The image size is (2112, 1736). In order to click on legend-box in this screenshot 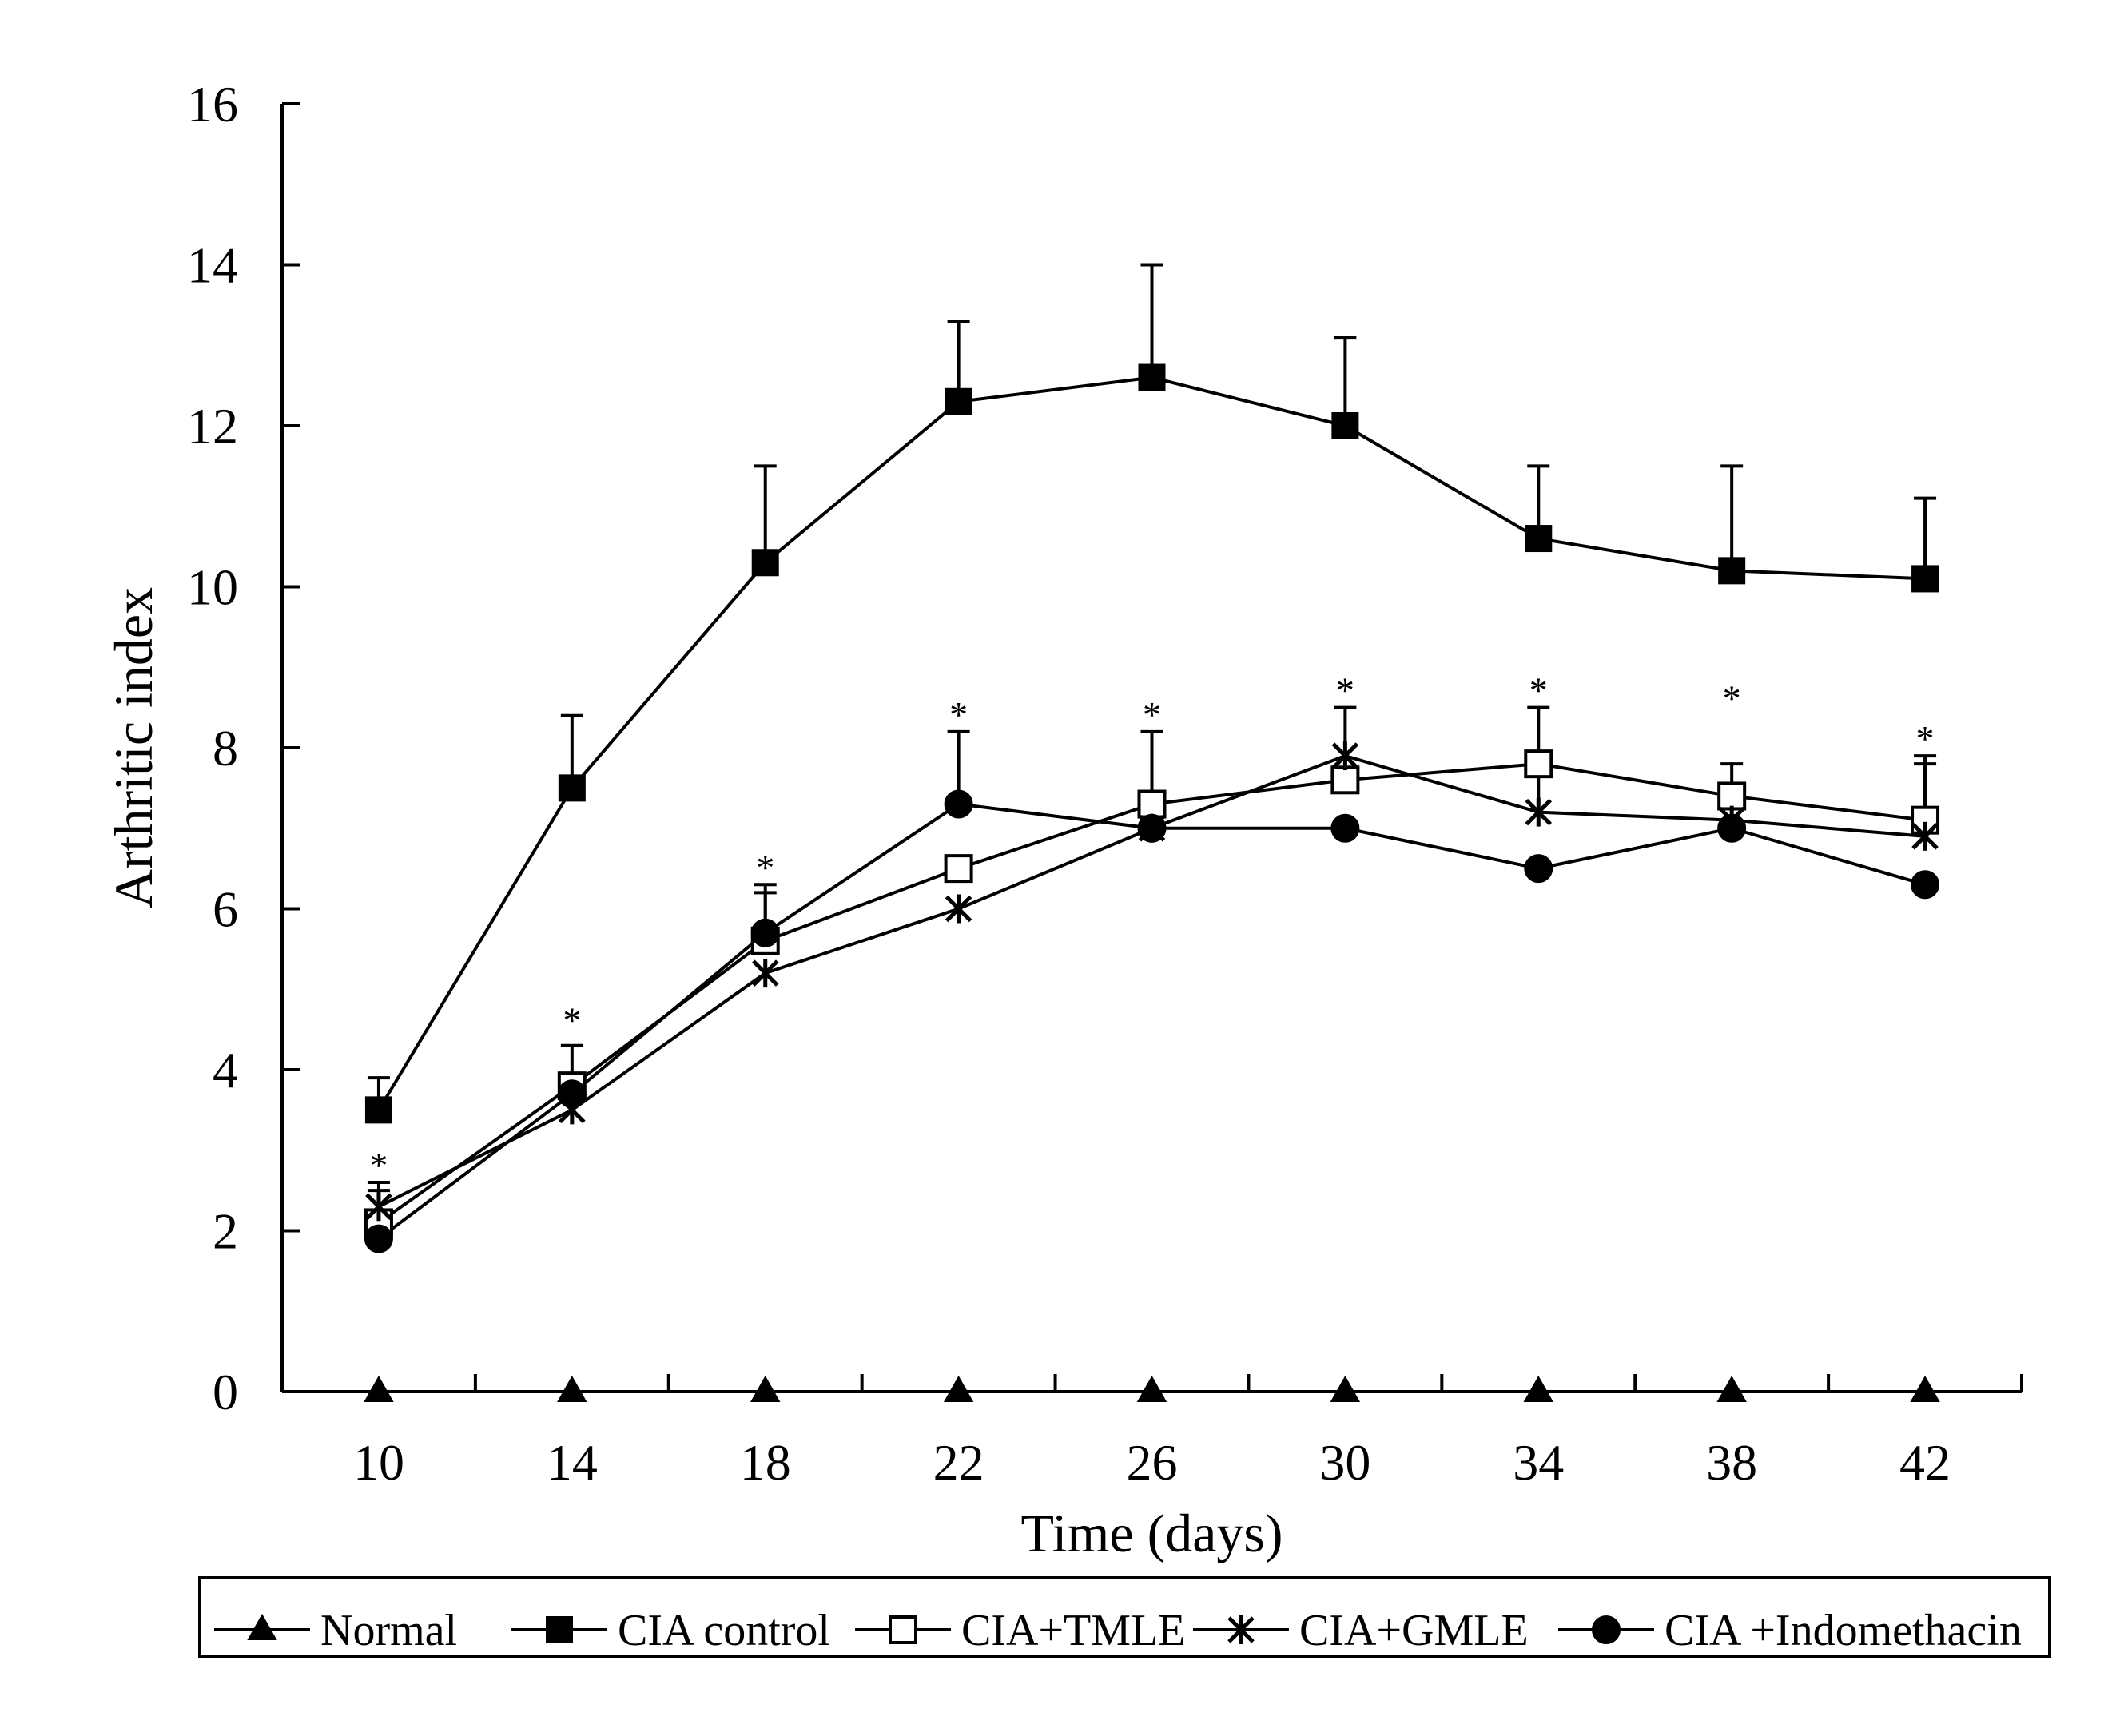, I will do `click(1124, 1617)`.